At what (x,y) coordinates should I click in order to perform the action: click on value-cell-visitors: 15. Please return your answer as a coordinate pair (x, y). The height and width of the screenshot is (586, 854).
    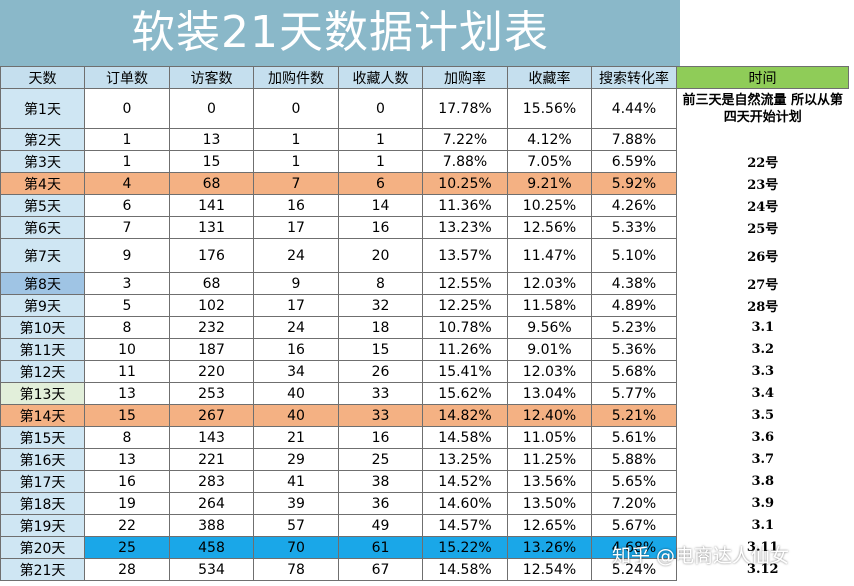
    Looking at the image, I should click on (211, 161).